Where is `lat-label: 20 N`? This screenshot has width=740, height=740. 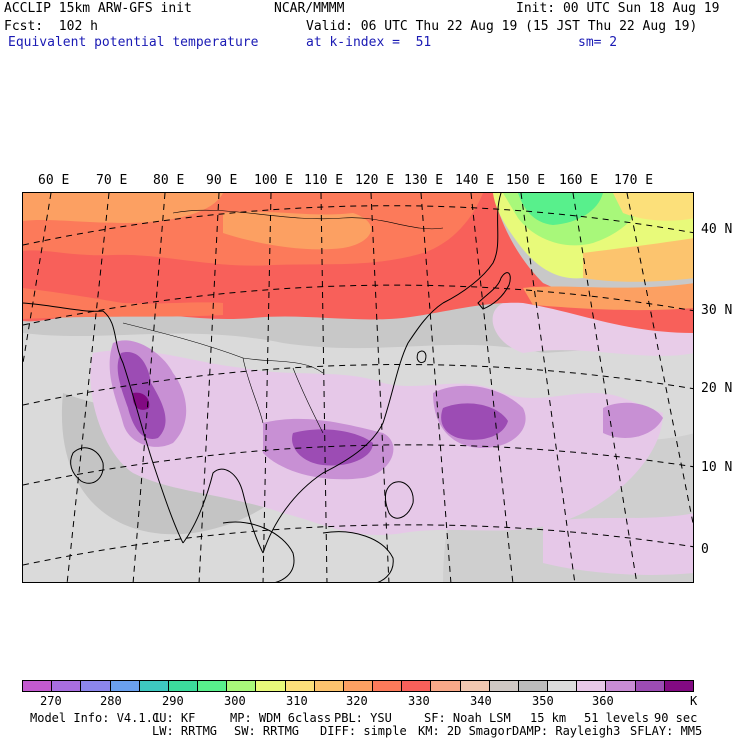 lat-label: 20 N is located at coordinates (717, 388).